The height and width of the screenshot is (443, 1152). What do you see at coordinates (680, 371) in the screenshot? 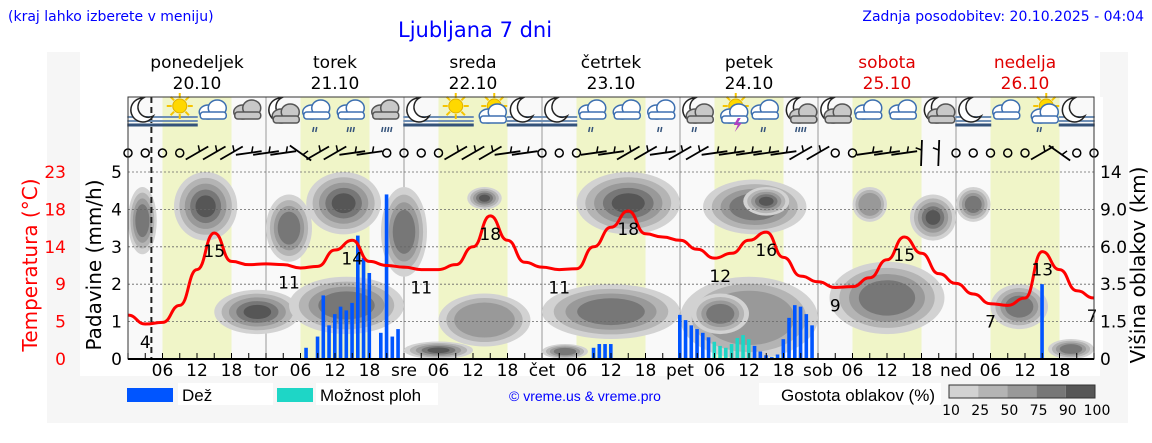
I see `x-day-label: pet` at bounding box center [680, 371].